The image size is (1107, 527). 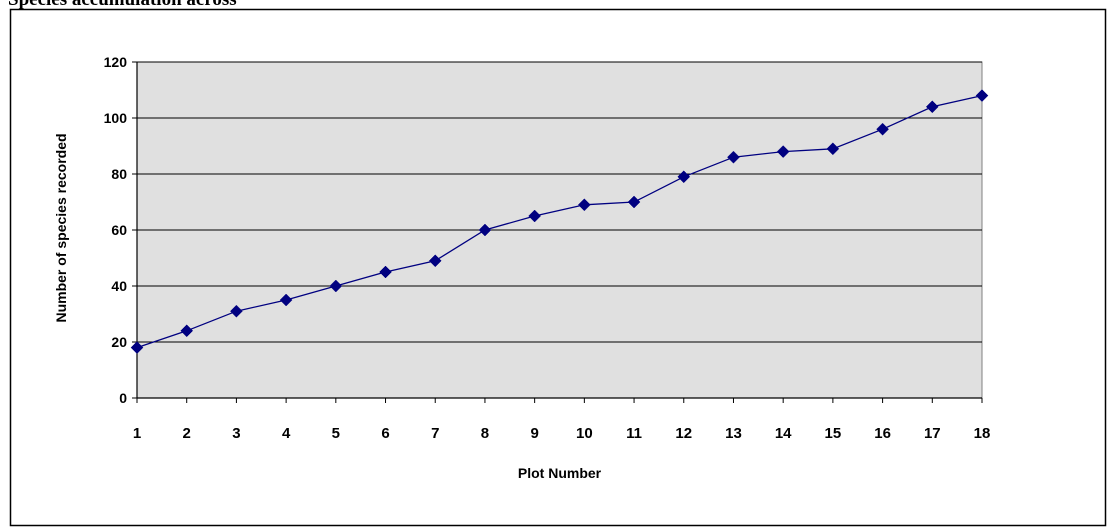 What do you see at coordinates (982, 433) in the screenshot?
I see `x-tick-label: 18` at bounding box center [982, 433].